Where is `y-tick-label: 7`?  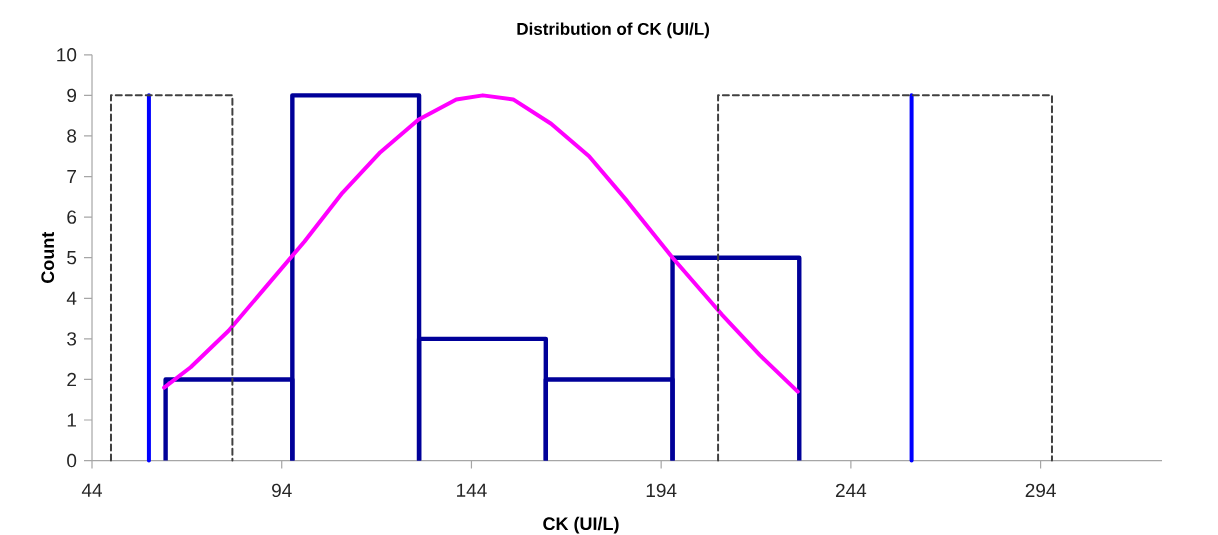 y-tick-label: 7 is located at coordinates (71, 176).